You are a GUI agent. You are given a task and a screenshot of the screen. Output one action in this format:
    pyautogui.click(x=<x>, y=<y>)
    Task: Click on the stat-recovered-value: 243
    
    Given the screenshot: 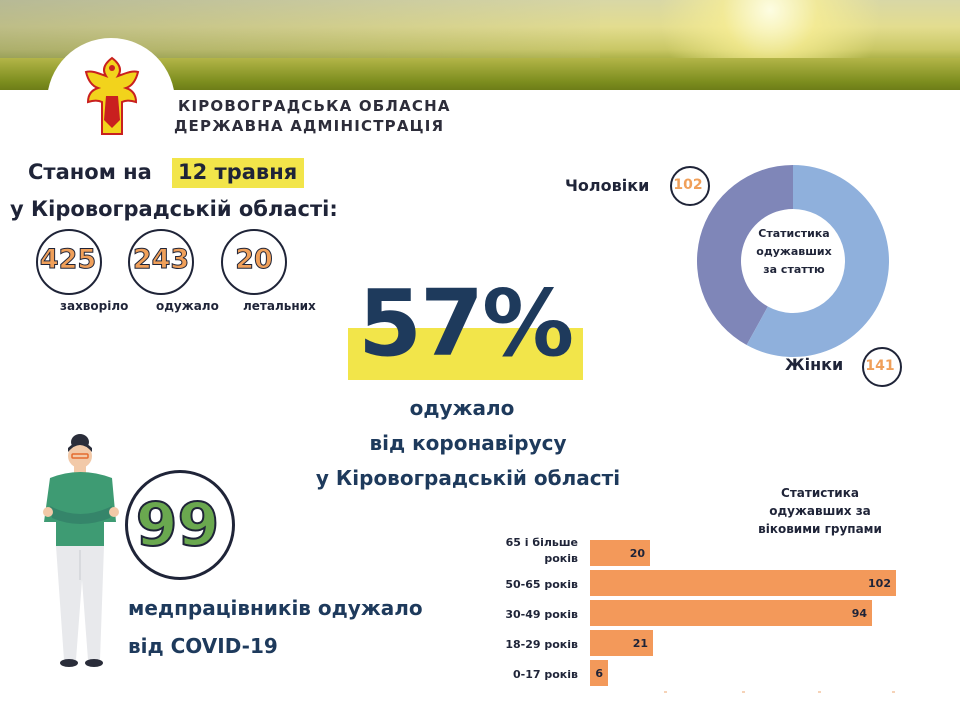 What is the action you would take?
    pyautogui.click(x=161, y=260)
    